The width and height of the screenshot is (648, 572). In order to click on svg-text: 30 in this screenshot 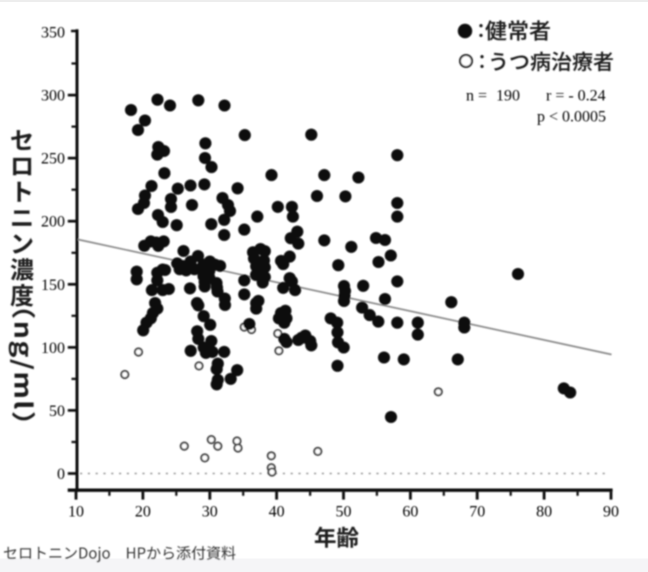, I will do `click(210, 512)`.